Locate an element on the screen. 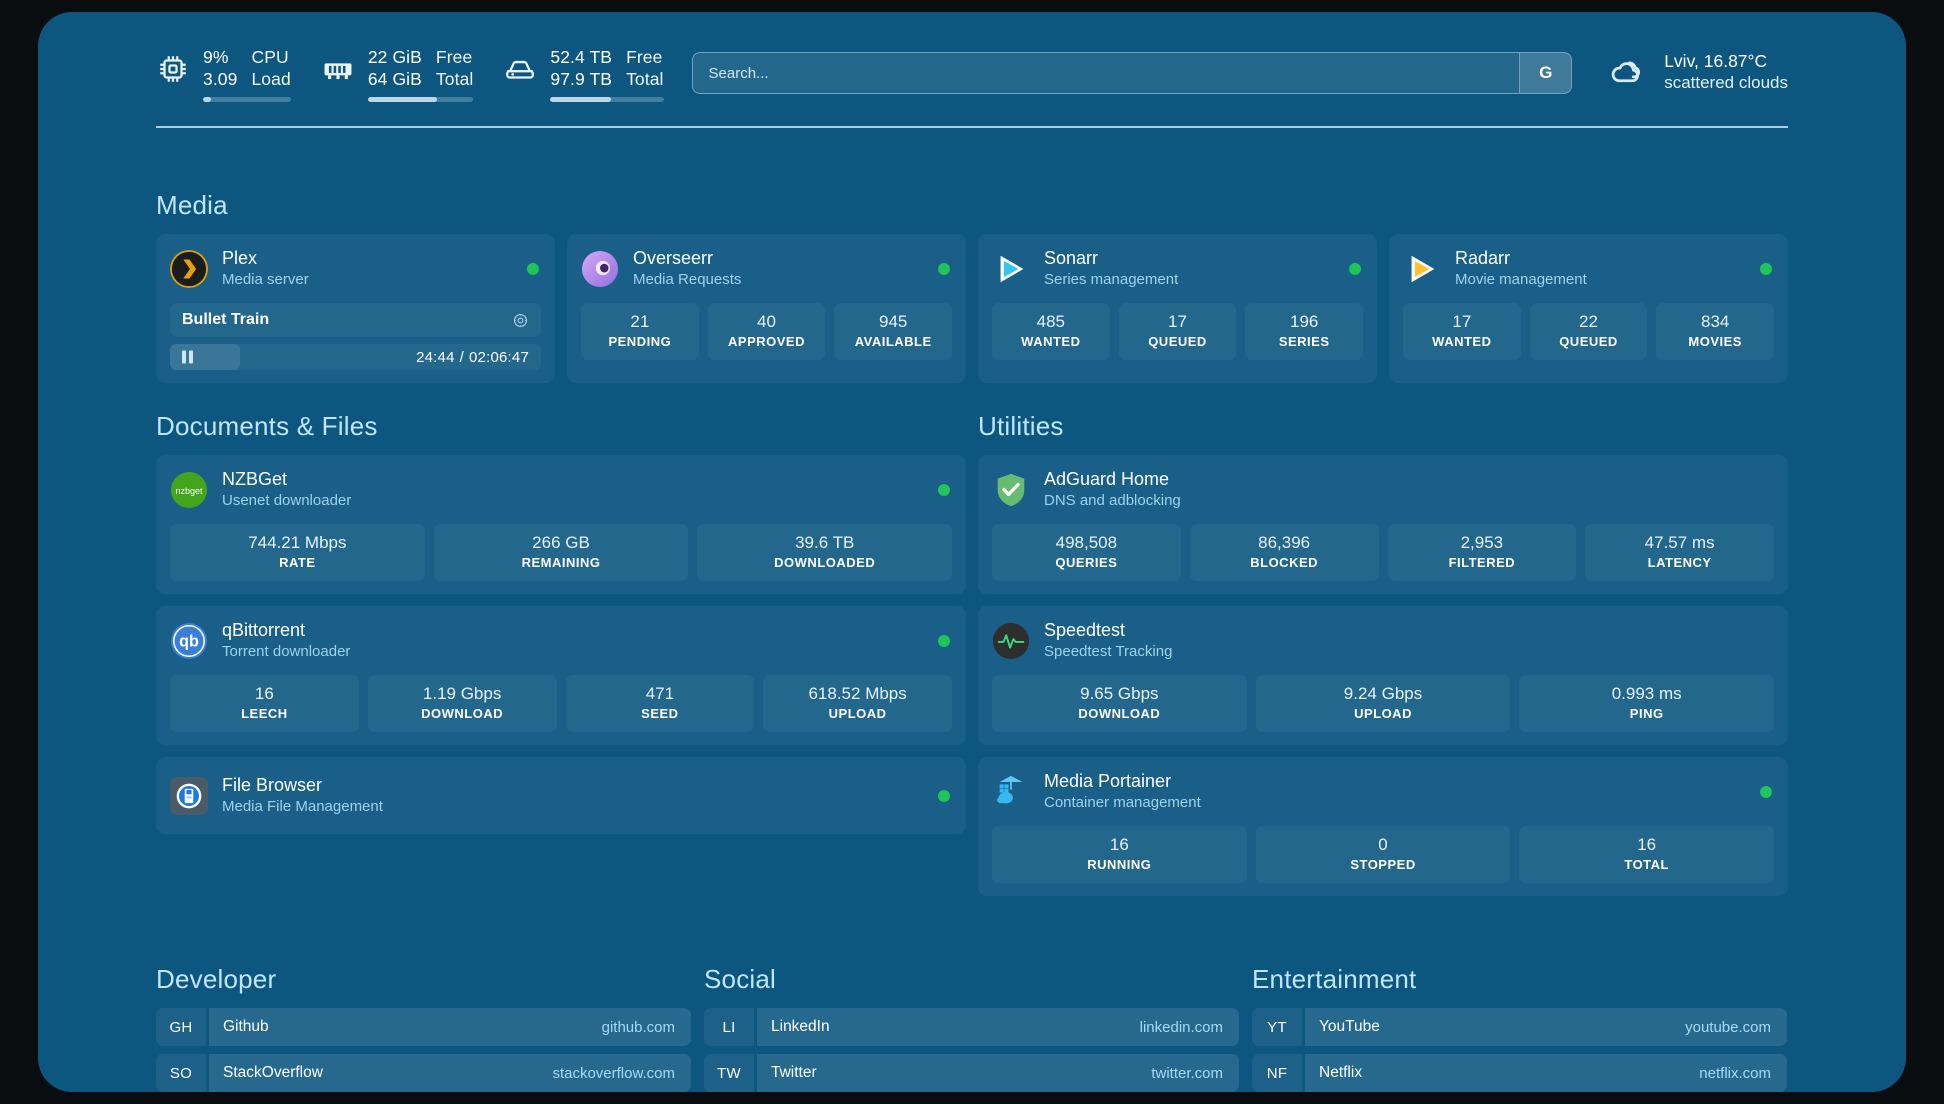  stat-tile: 1.19 Gbps DOWNLOAD is located at coordinates (462, 703).